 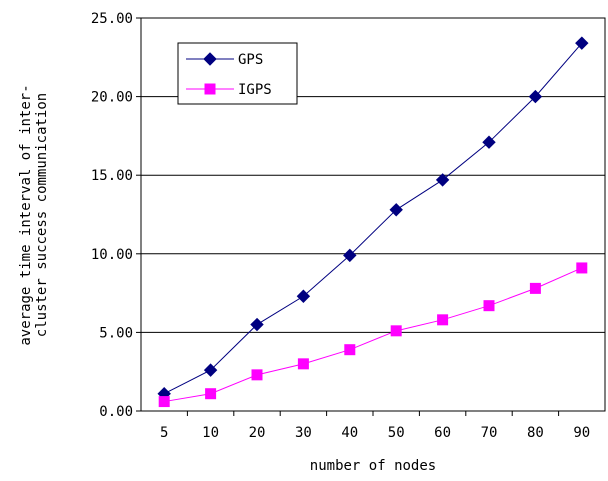 I want to click on x-tick-label: 80, so click(x=535, y=433).